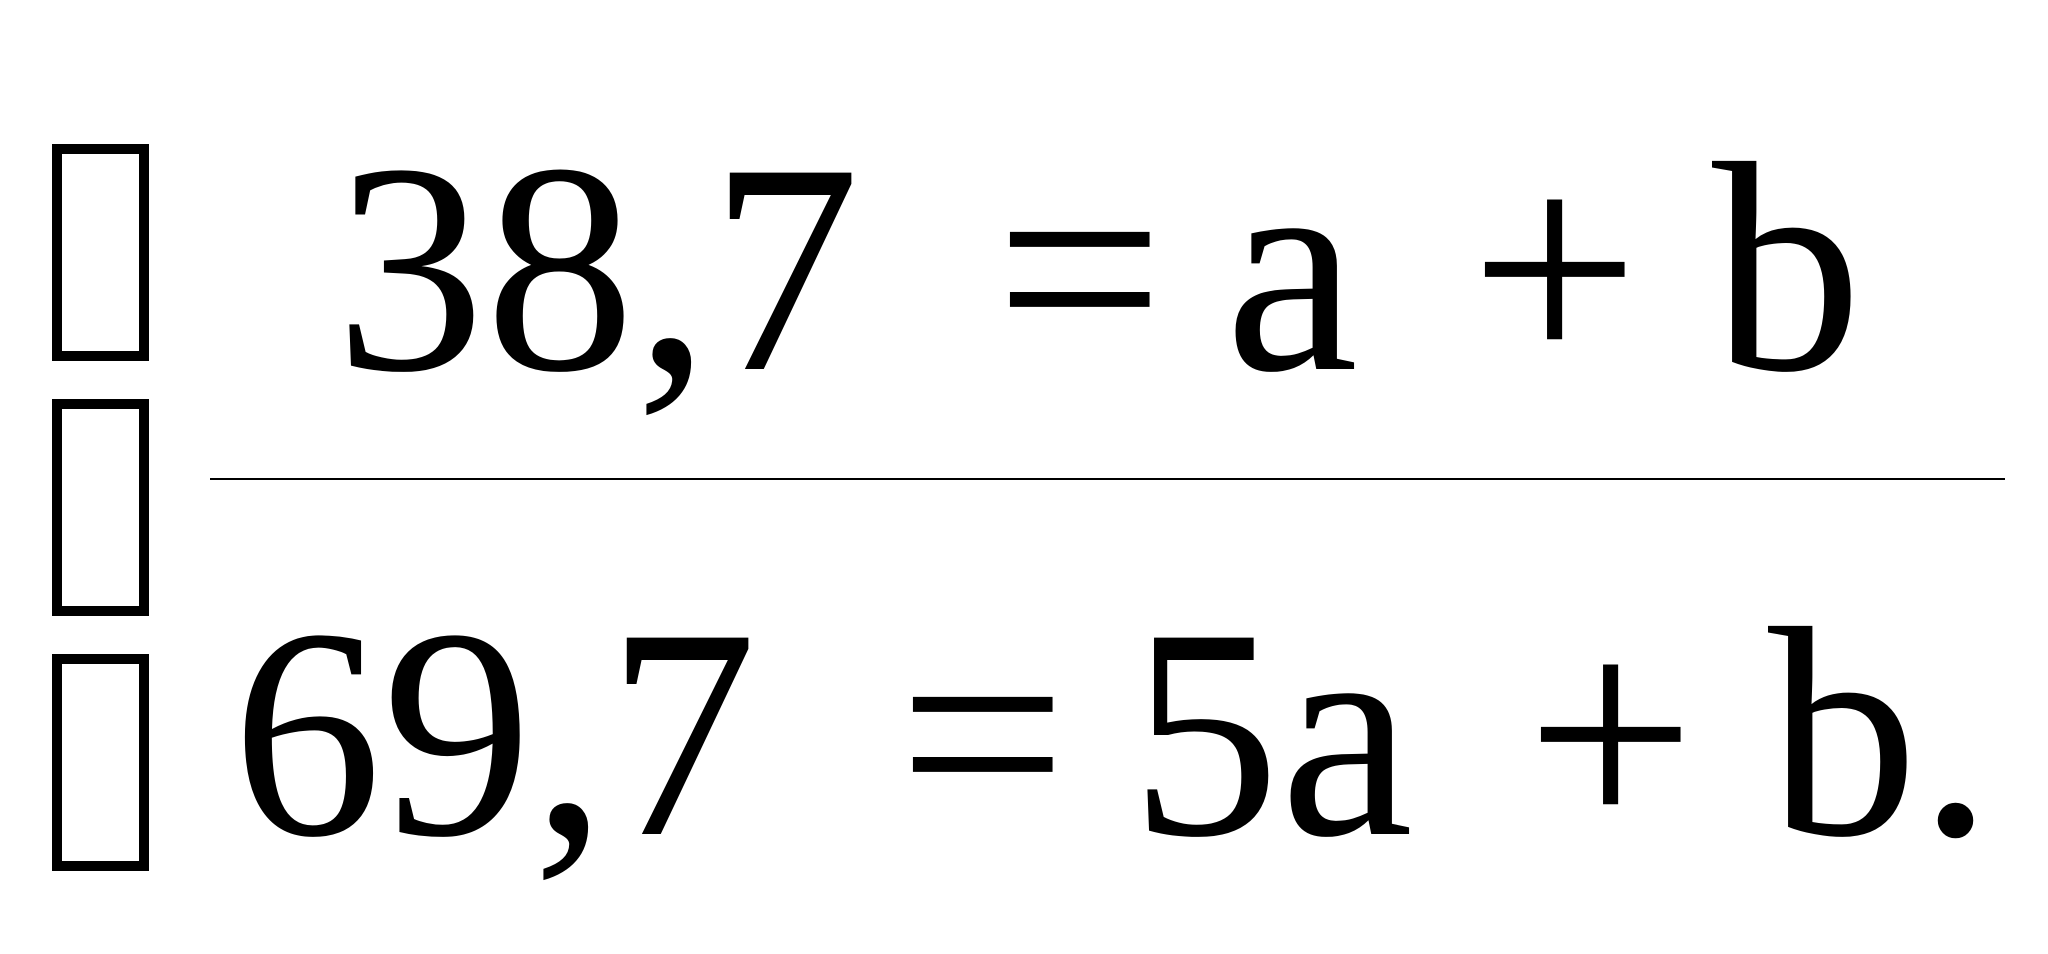  What do you see at coordinates (983, 733) in the screenshot?
I see `eq2-equals: =` at bounding box center [983, 733].